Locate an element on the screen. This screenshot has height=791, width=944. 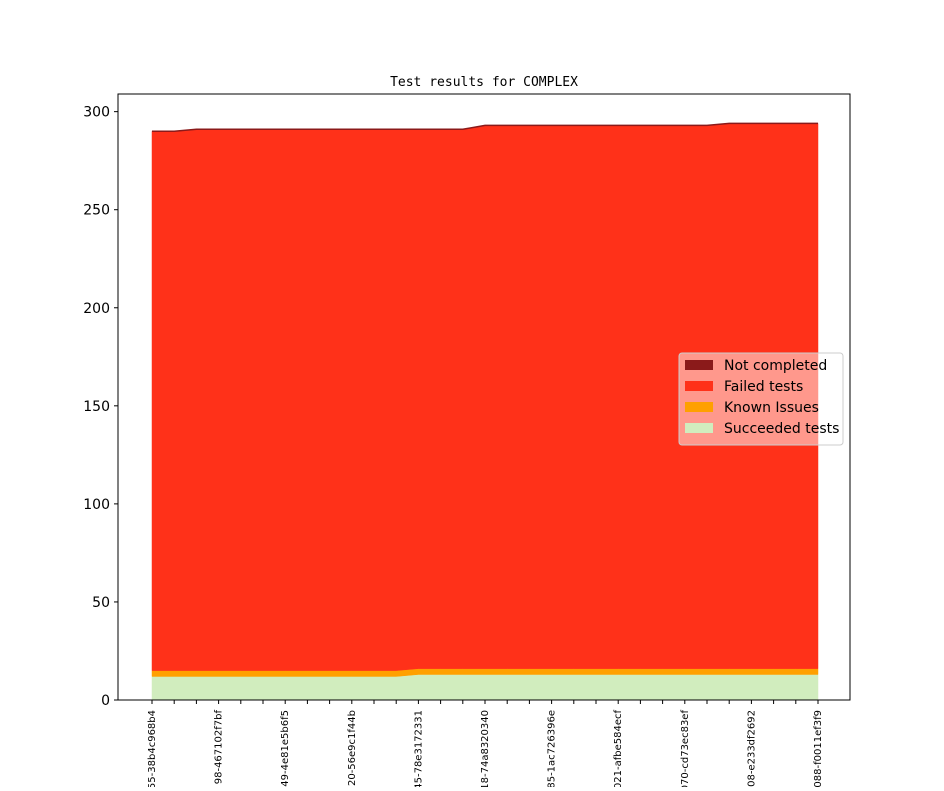
x-tick-label: 08-e233df2692 is located at coordinates (751, 748).